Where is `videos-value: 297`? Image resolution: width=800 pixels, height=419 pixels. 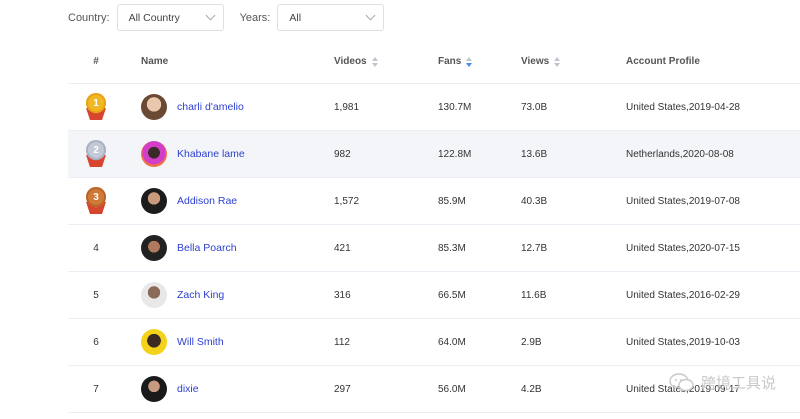 videos-value: 297 is located at coordinates (342, 389).